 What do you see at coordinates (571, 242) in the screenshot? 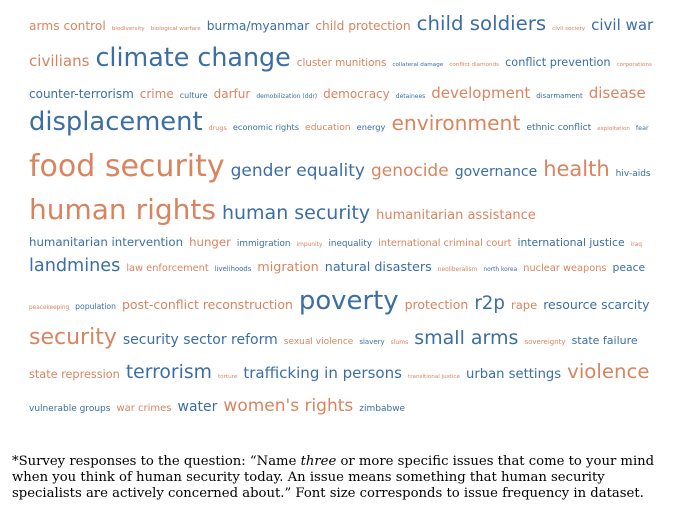
I see `cloud-word: international justice` at bounding box center [571, 242].